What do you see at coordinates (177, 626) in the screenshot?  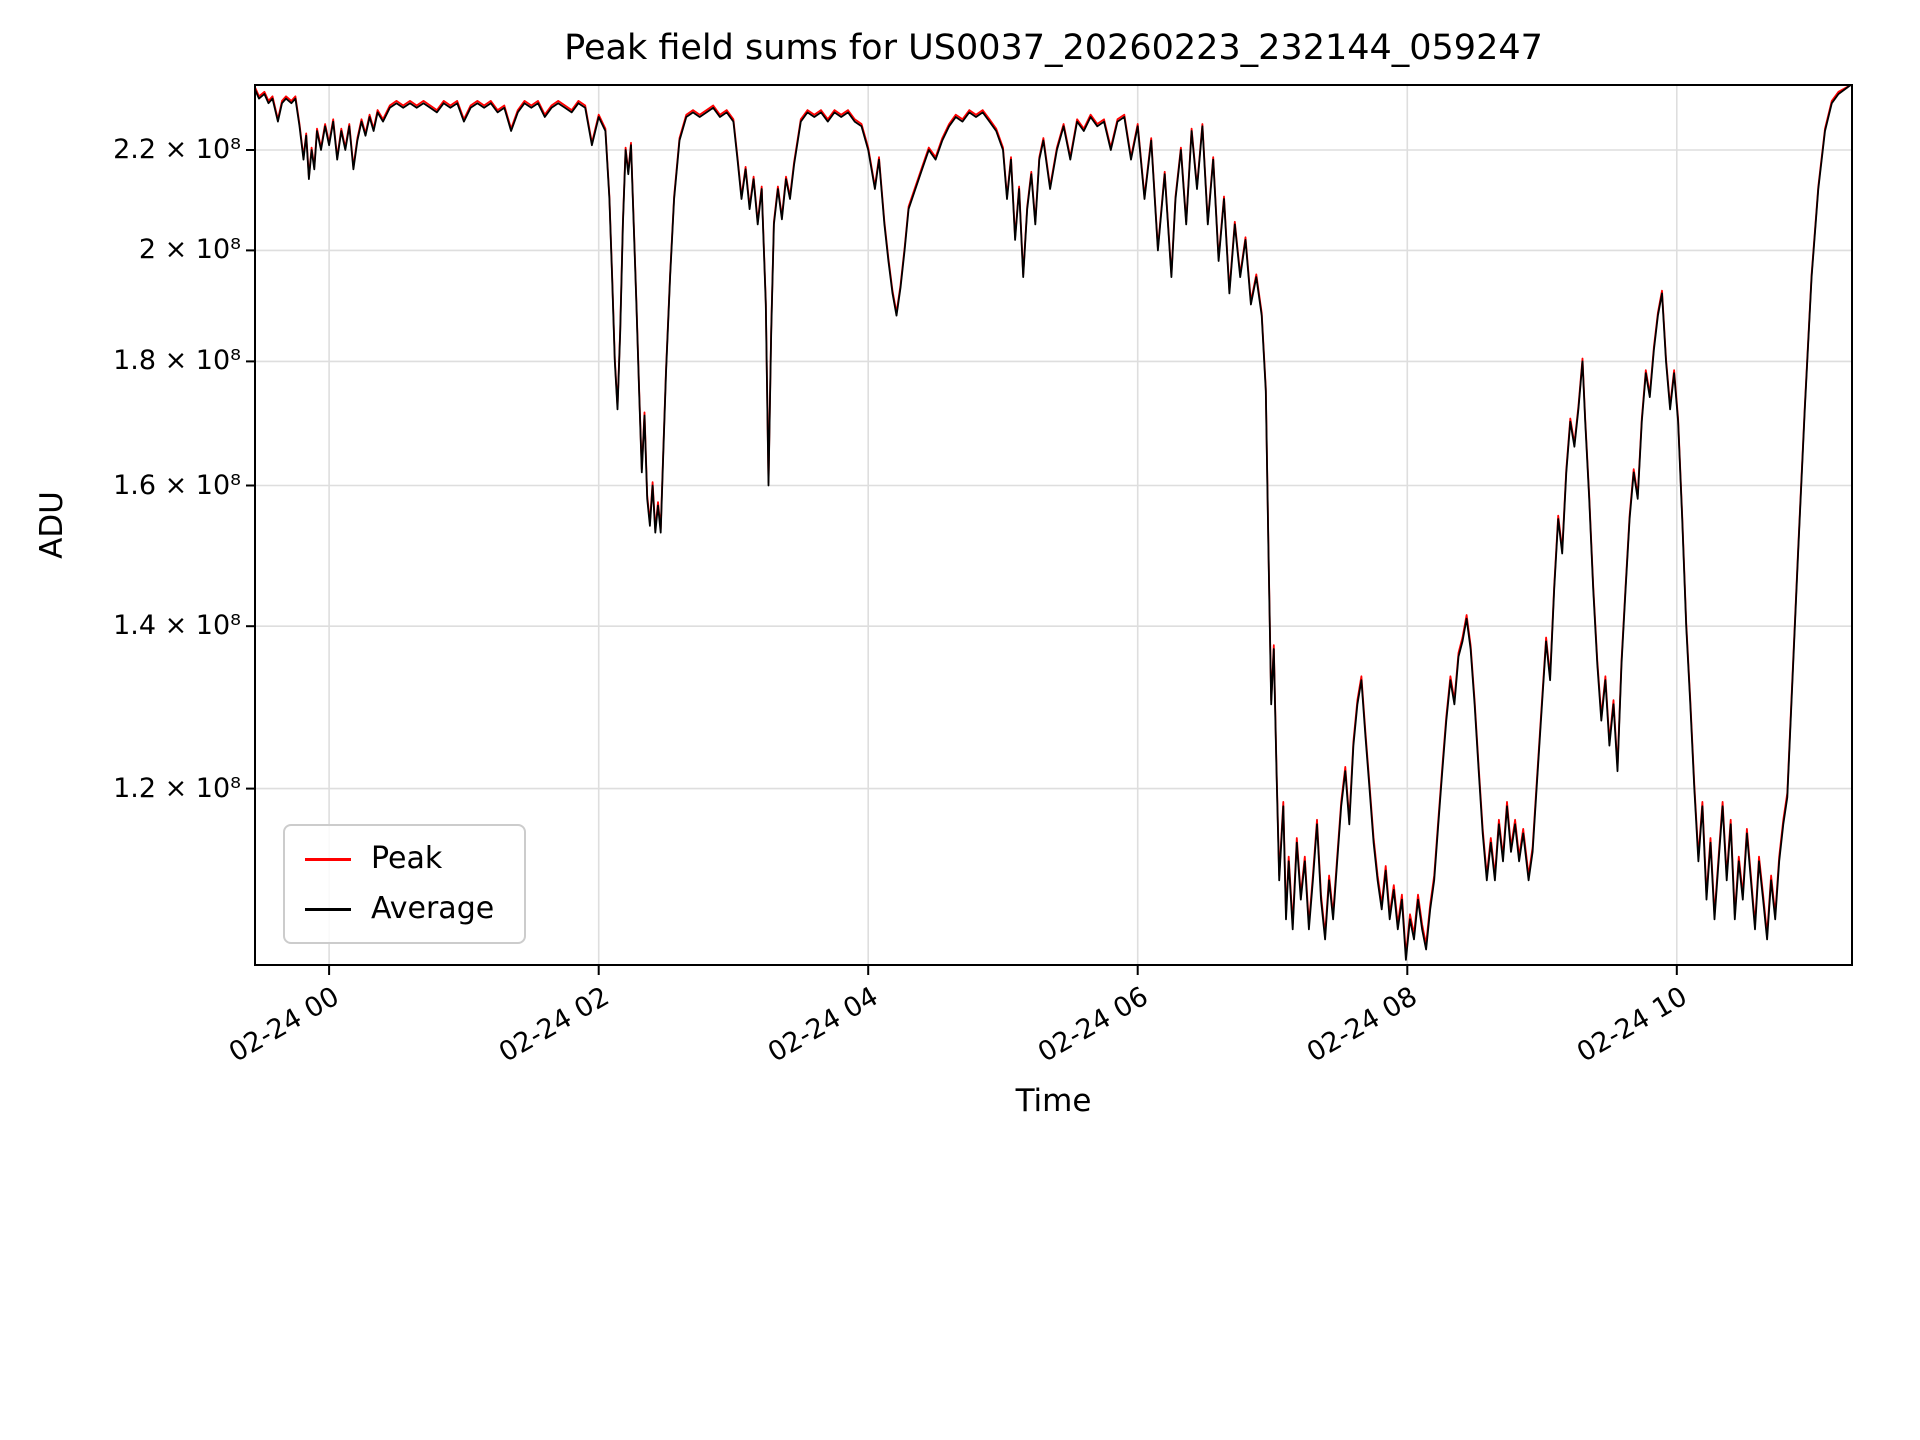 I see `y-tick-label: 1.4 × 10⁸` at bounding box center [177, 626].